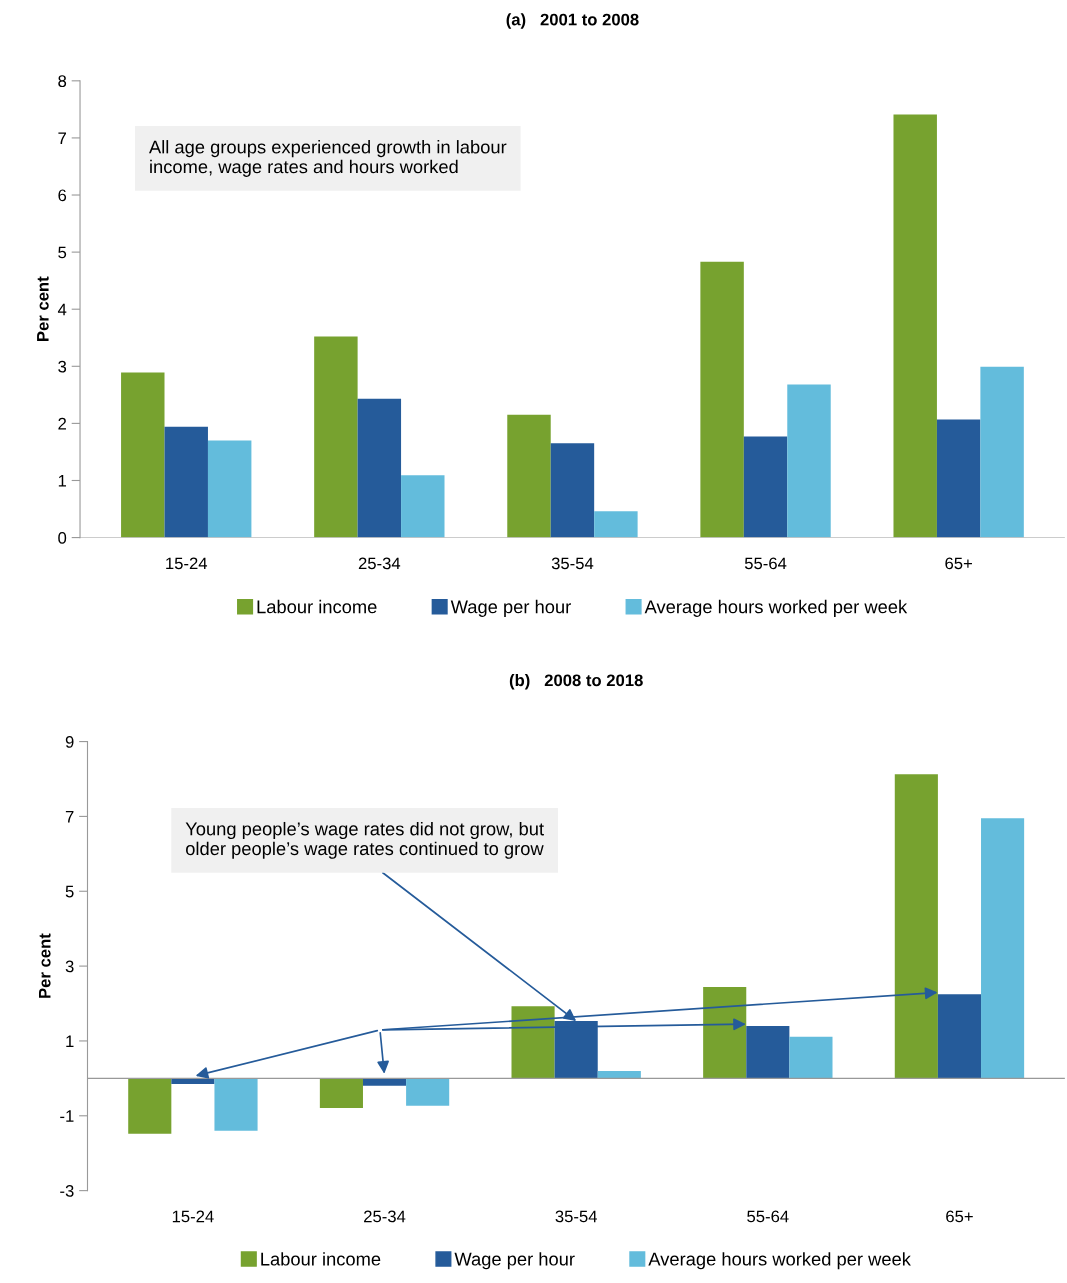 The width and height of the screenshot is (1067, 1283). What do you see at coordinates (364, 840) in the screenshot?
I see `annotation: Young people’s wage rates did not grow, but older people’s wage rates continued to grow` at bounding box center [364, 840].